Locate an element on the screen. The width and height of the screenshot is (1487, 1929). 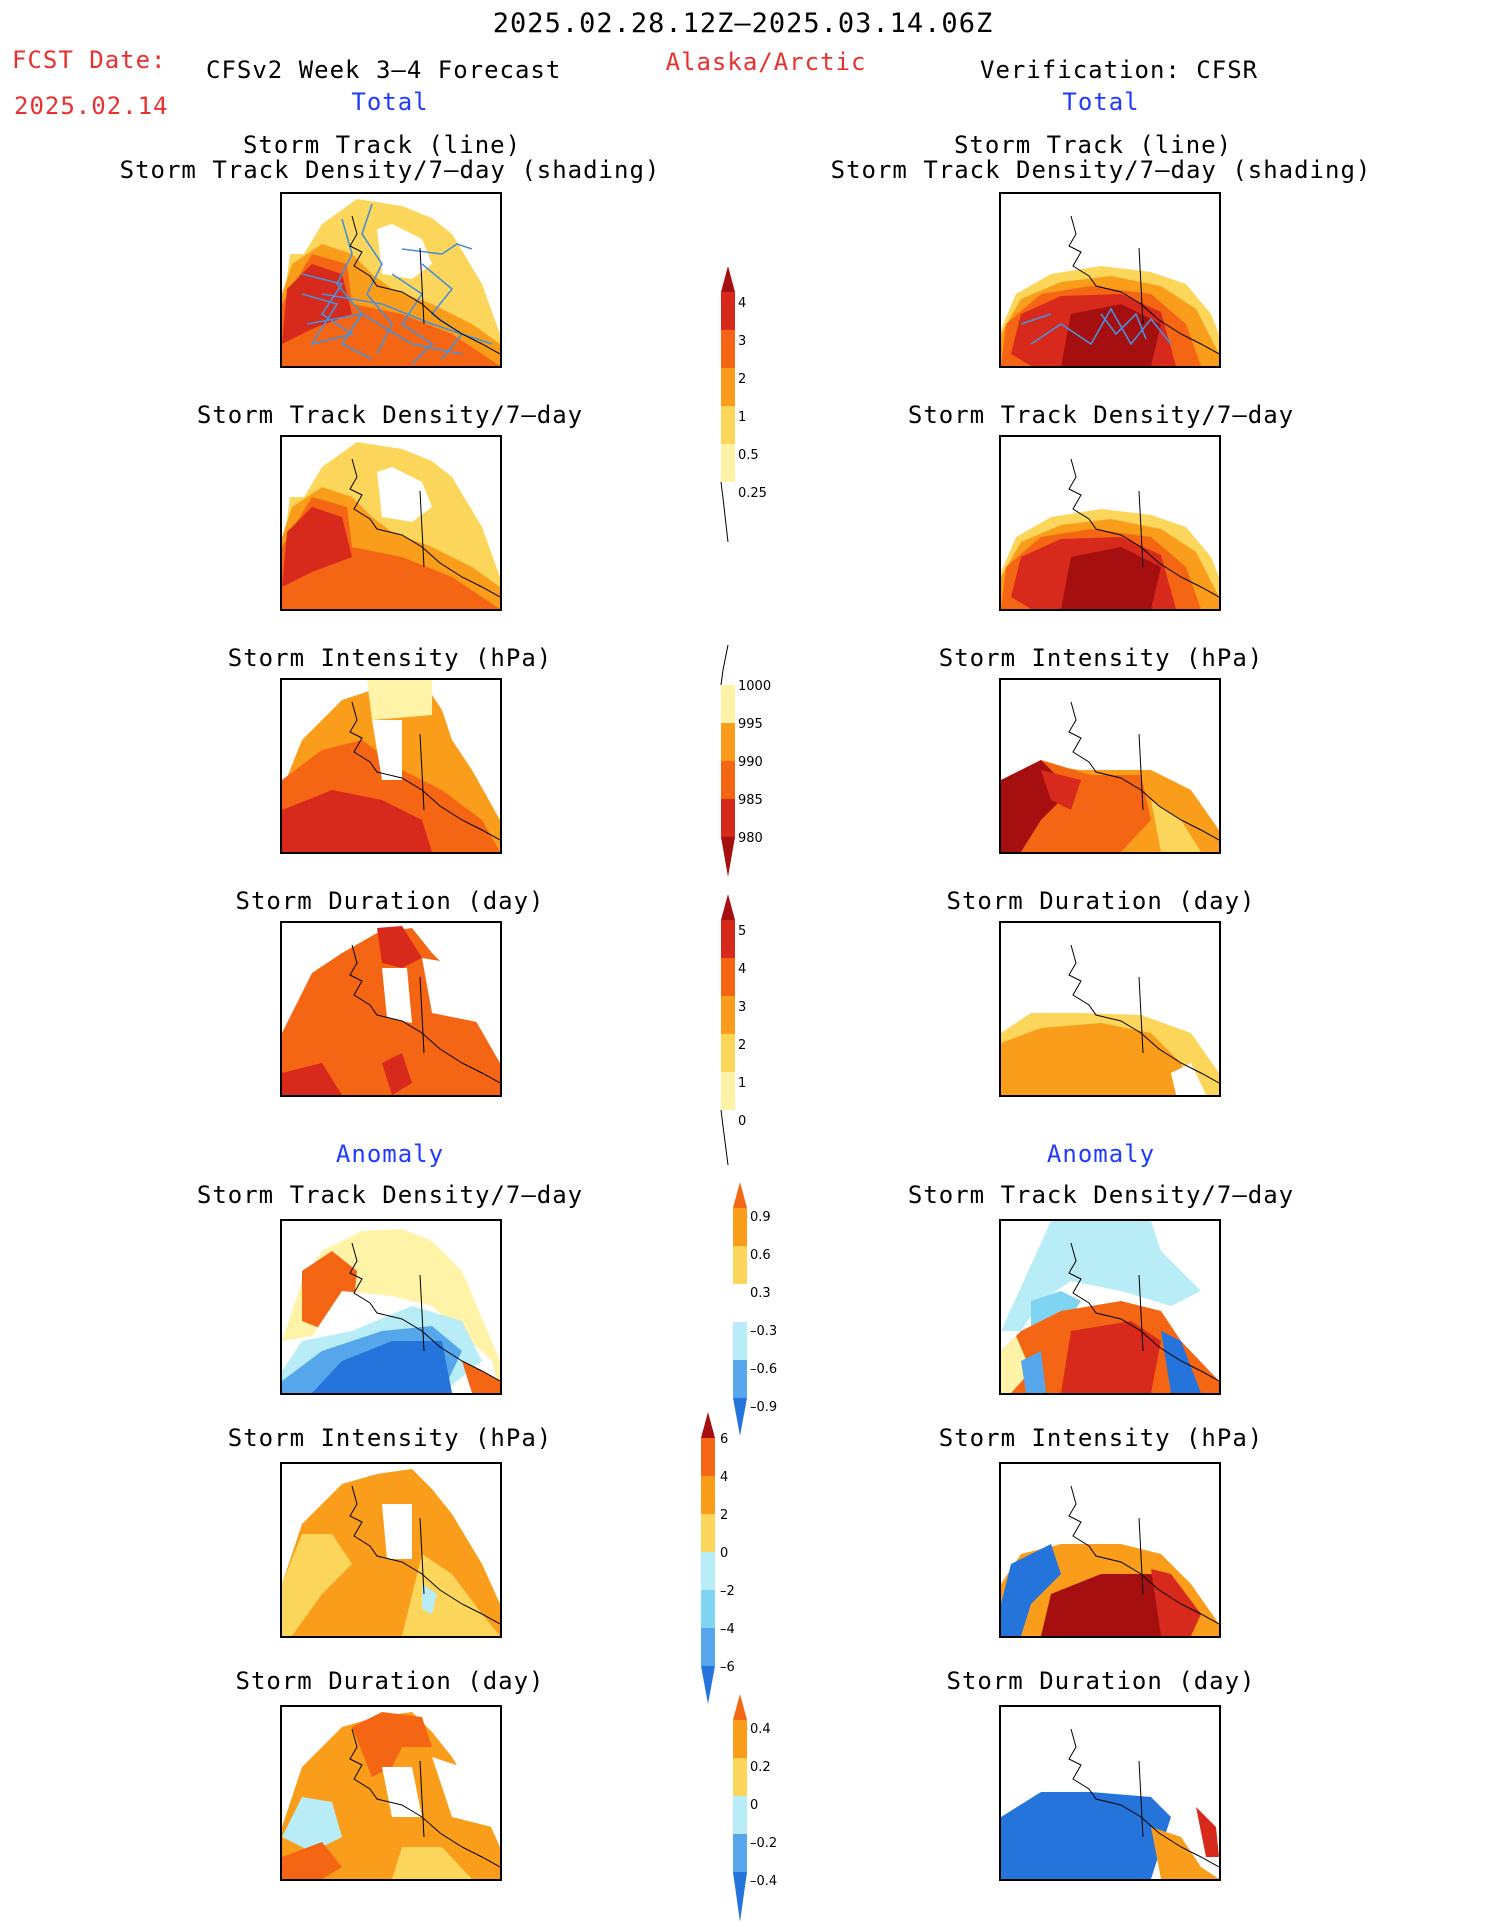
colorbar-anom-density: 0.9 0.6 0.3 –0.3 –0.6 –0.9 is located at coordinates (767, 1320).